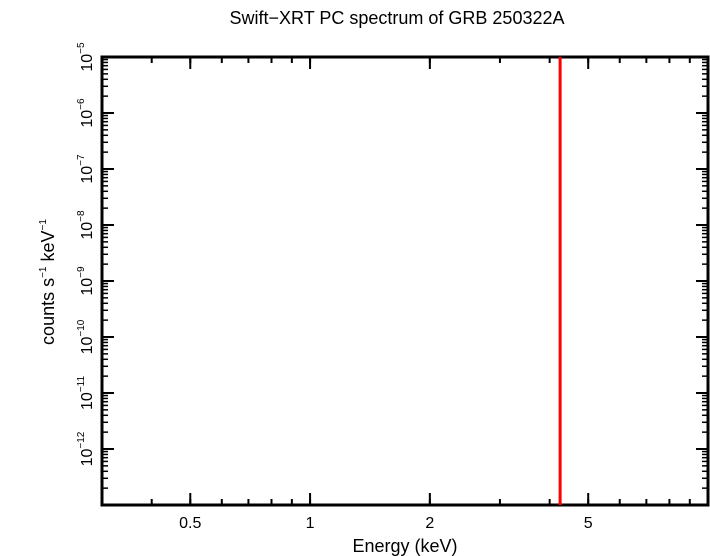 This screenshot has height=556, width=710. I want to click on y-tick-label-exp: −8, so click(81, 216).